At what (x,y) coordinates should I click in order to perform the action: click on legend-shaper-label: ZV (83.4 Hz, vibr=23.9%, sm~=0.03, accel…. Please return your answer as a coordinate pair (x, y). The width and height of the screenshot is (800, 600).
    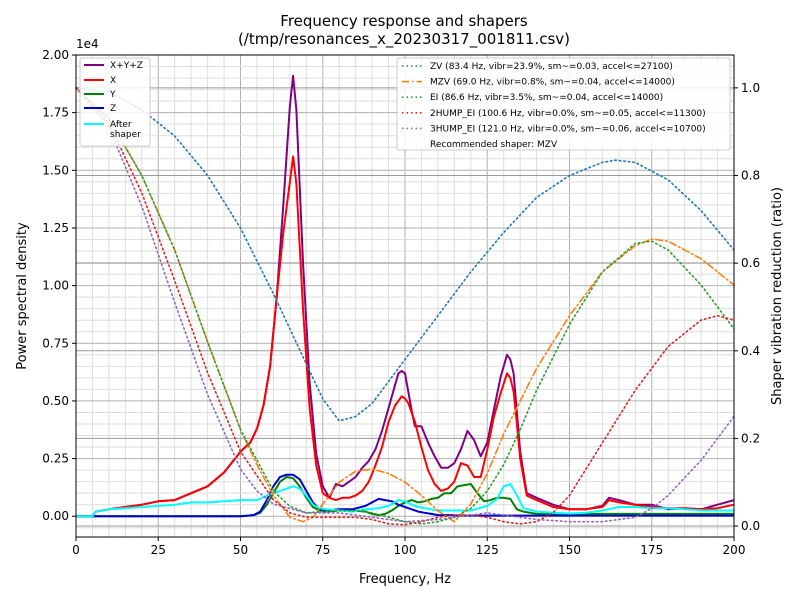
    Looking at the image, I should click on (551, 67).